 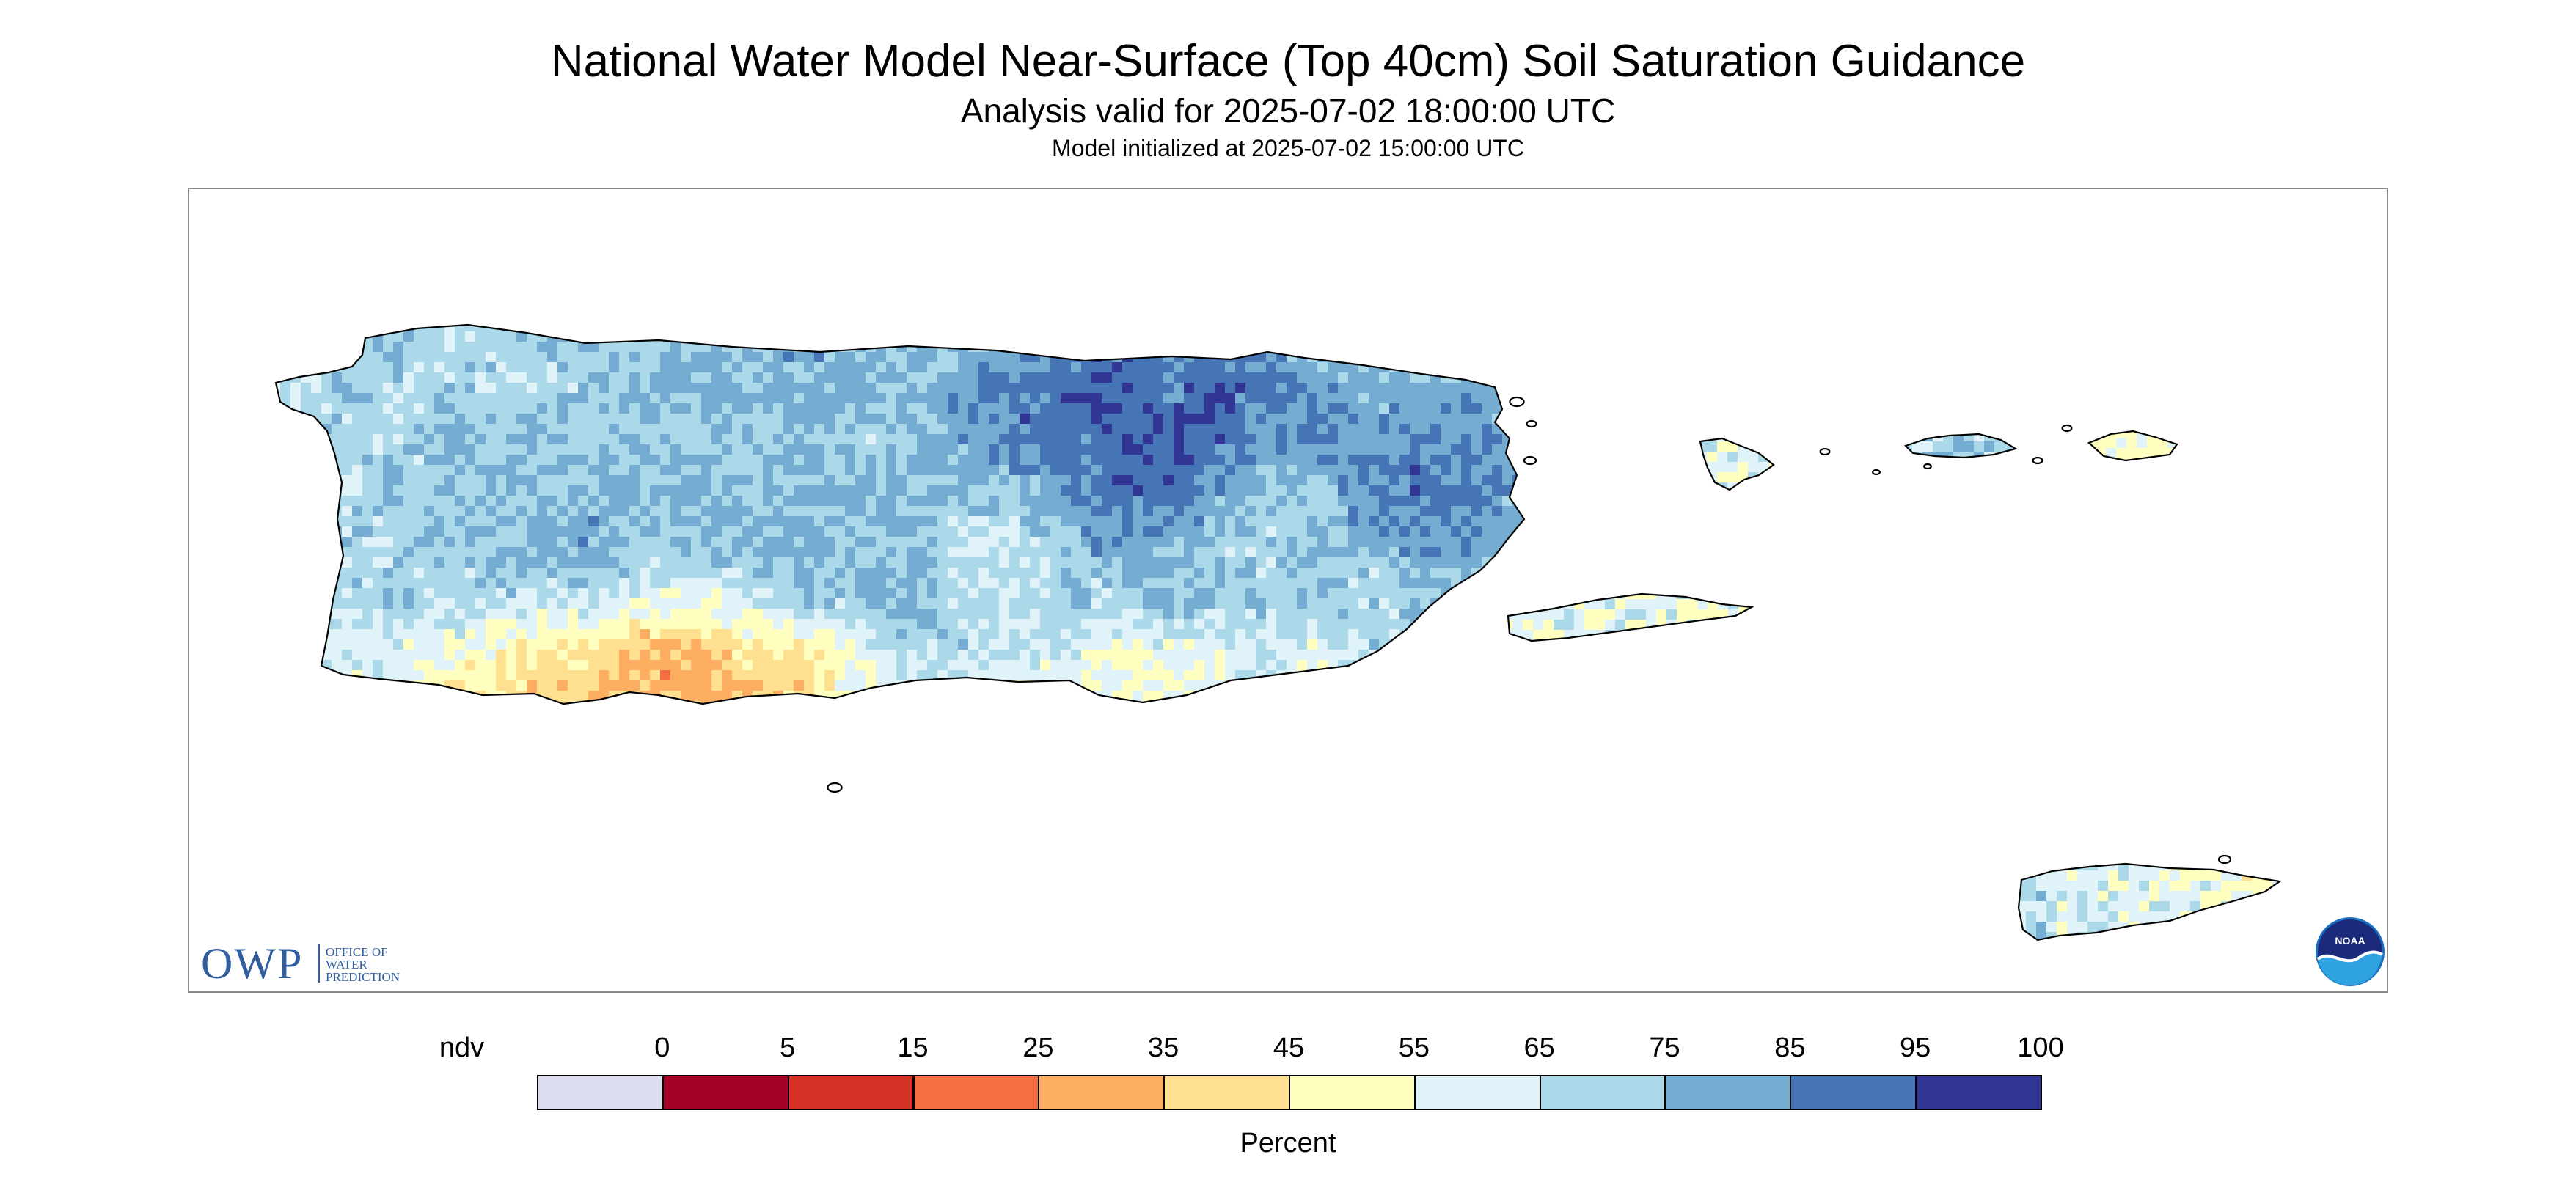 What do you see at coordinates (1737, 464) in the screenshot?
I see `coastline-culebra` at bounding box center [1737, 464].